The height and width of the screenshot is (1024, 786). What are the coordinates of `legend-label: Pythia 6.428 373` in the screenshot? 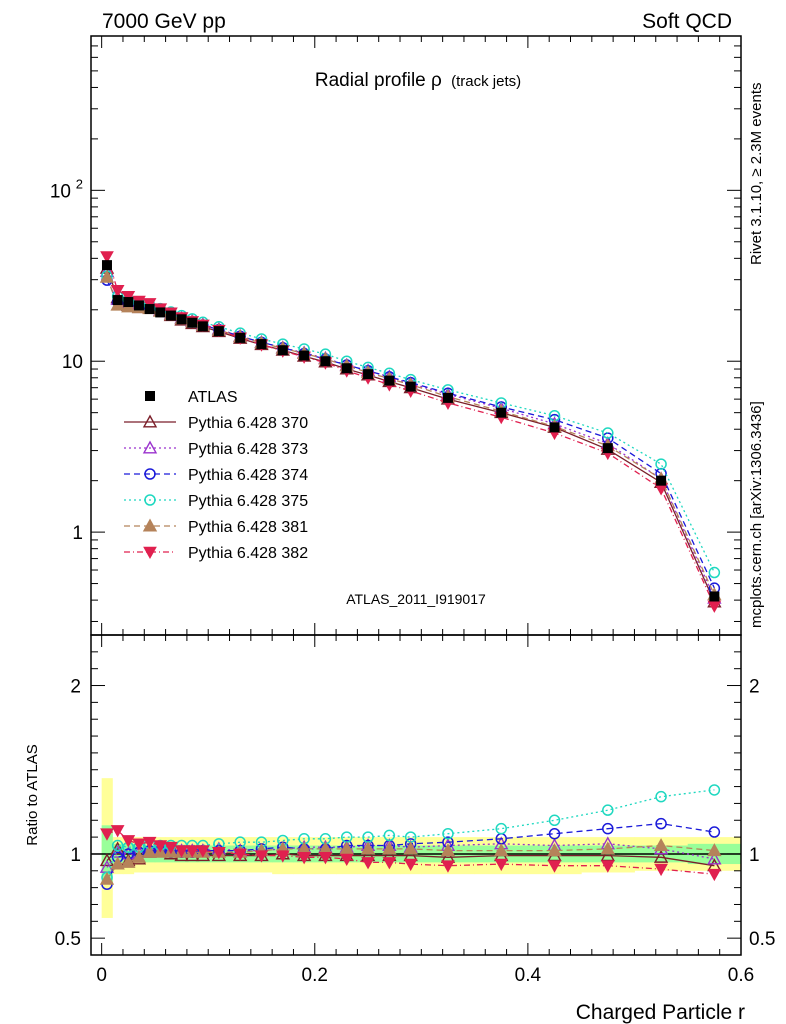 It's located at (248, 449).